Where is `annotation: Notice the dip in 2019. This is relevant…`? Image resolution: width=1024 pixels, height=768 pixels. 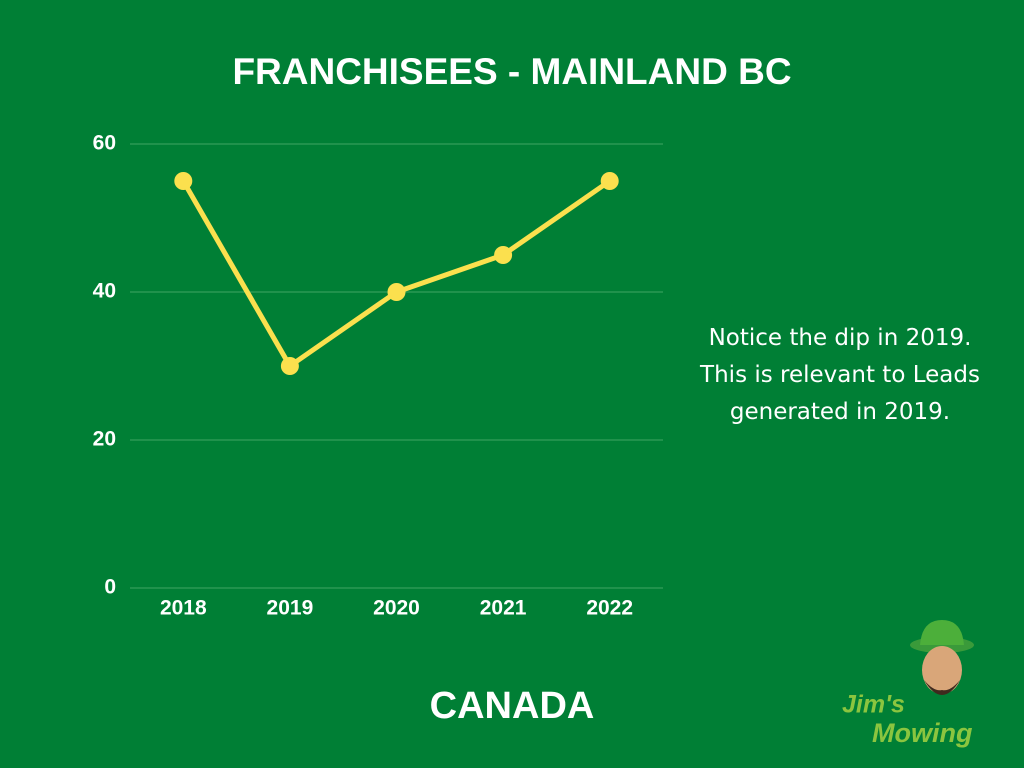 annotation: Notice the dip in 2019. This is relevant… is located at coordinates (840, 375).